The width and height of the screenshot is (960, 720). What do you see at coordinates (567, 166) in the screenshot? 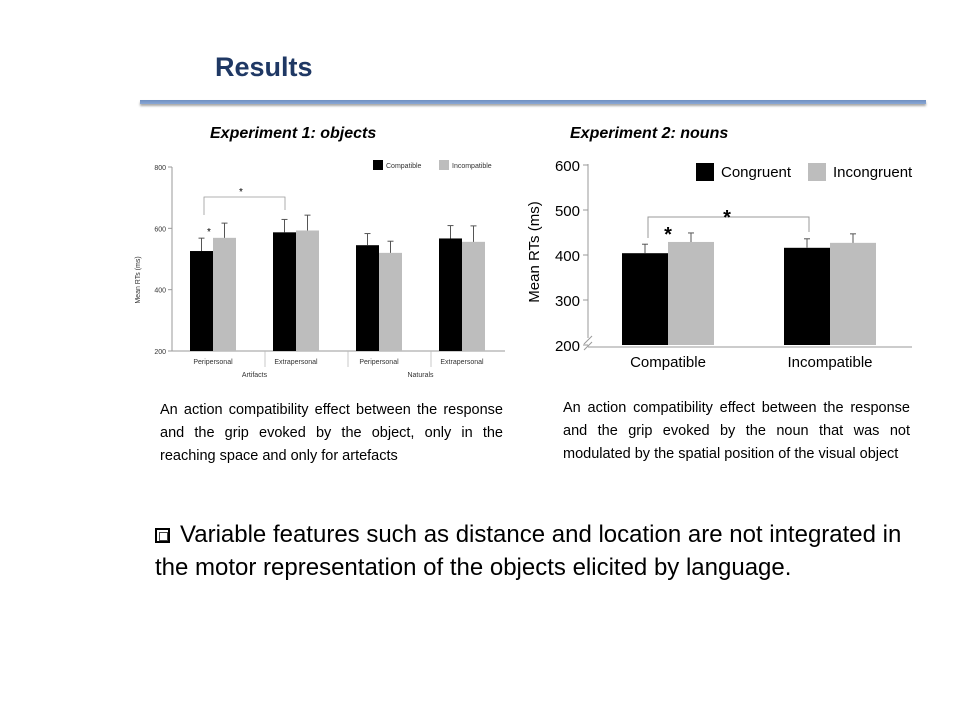
I see `chart2-ytick-label: 600` at bounding box center [567, 166].